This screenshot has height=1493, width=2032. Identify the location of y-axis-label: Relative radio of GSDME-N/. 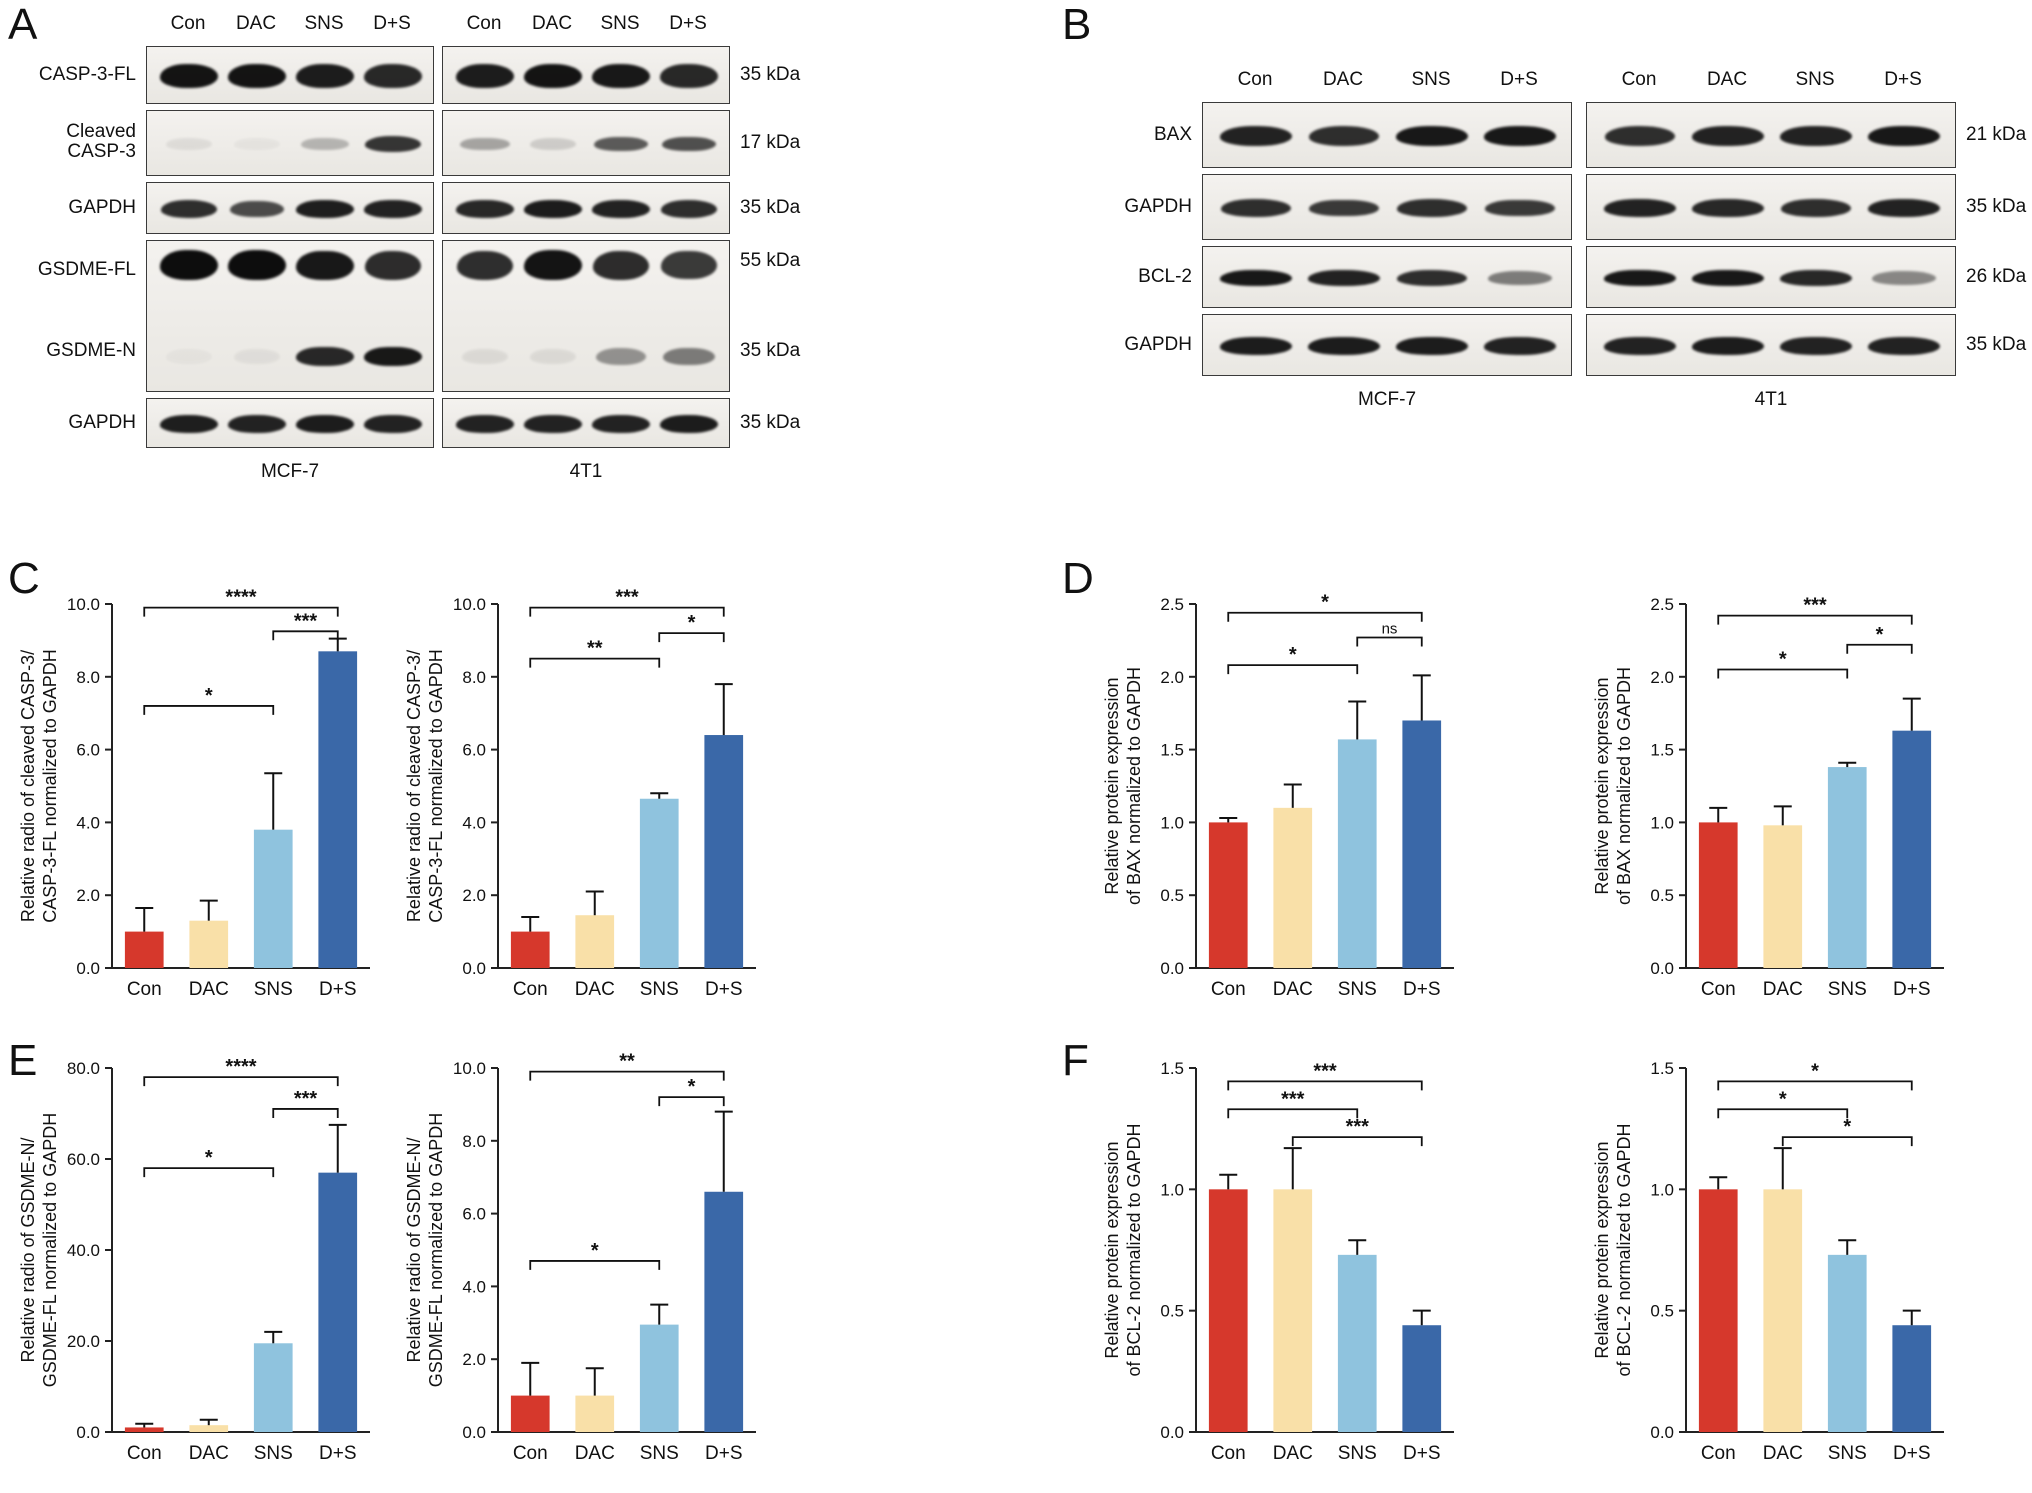
(414, 1249).